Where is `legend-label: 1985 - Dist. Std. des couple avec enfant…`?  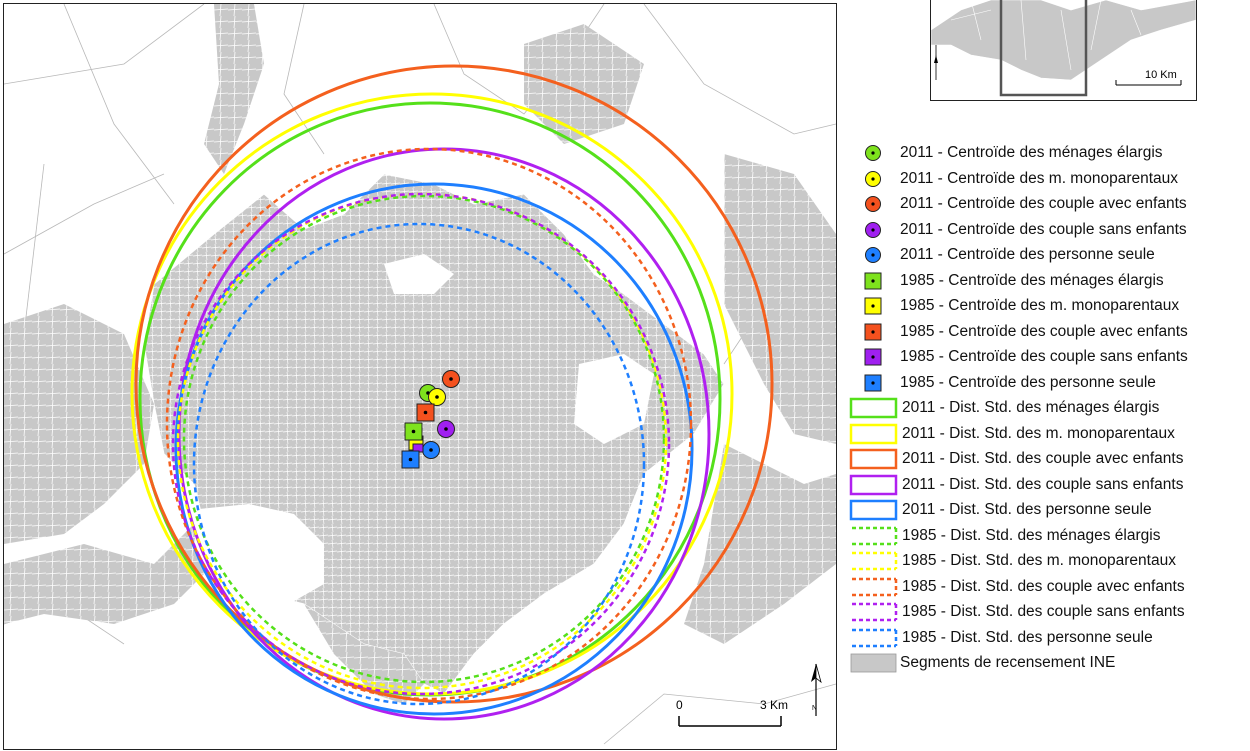
legend-label: 1985 - Dist. Std. des couple avec enfant… is located at coordinates (1043, 586).